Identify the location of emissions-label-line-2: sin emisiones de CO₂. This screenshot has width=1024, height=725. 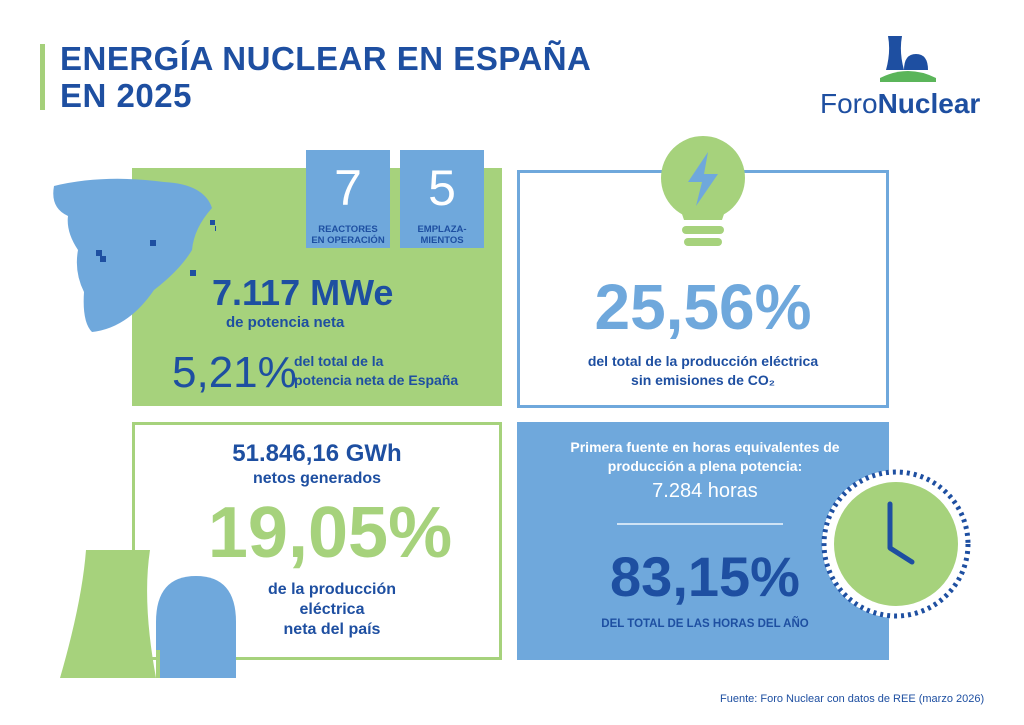
(703, 380).